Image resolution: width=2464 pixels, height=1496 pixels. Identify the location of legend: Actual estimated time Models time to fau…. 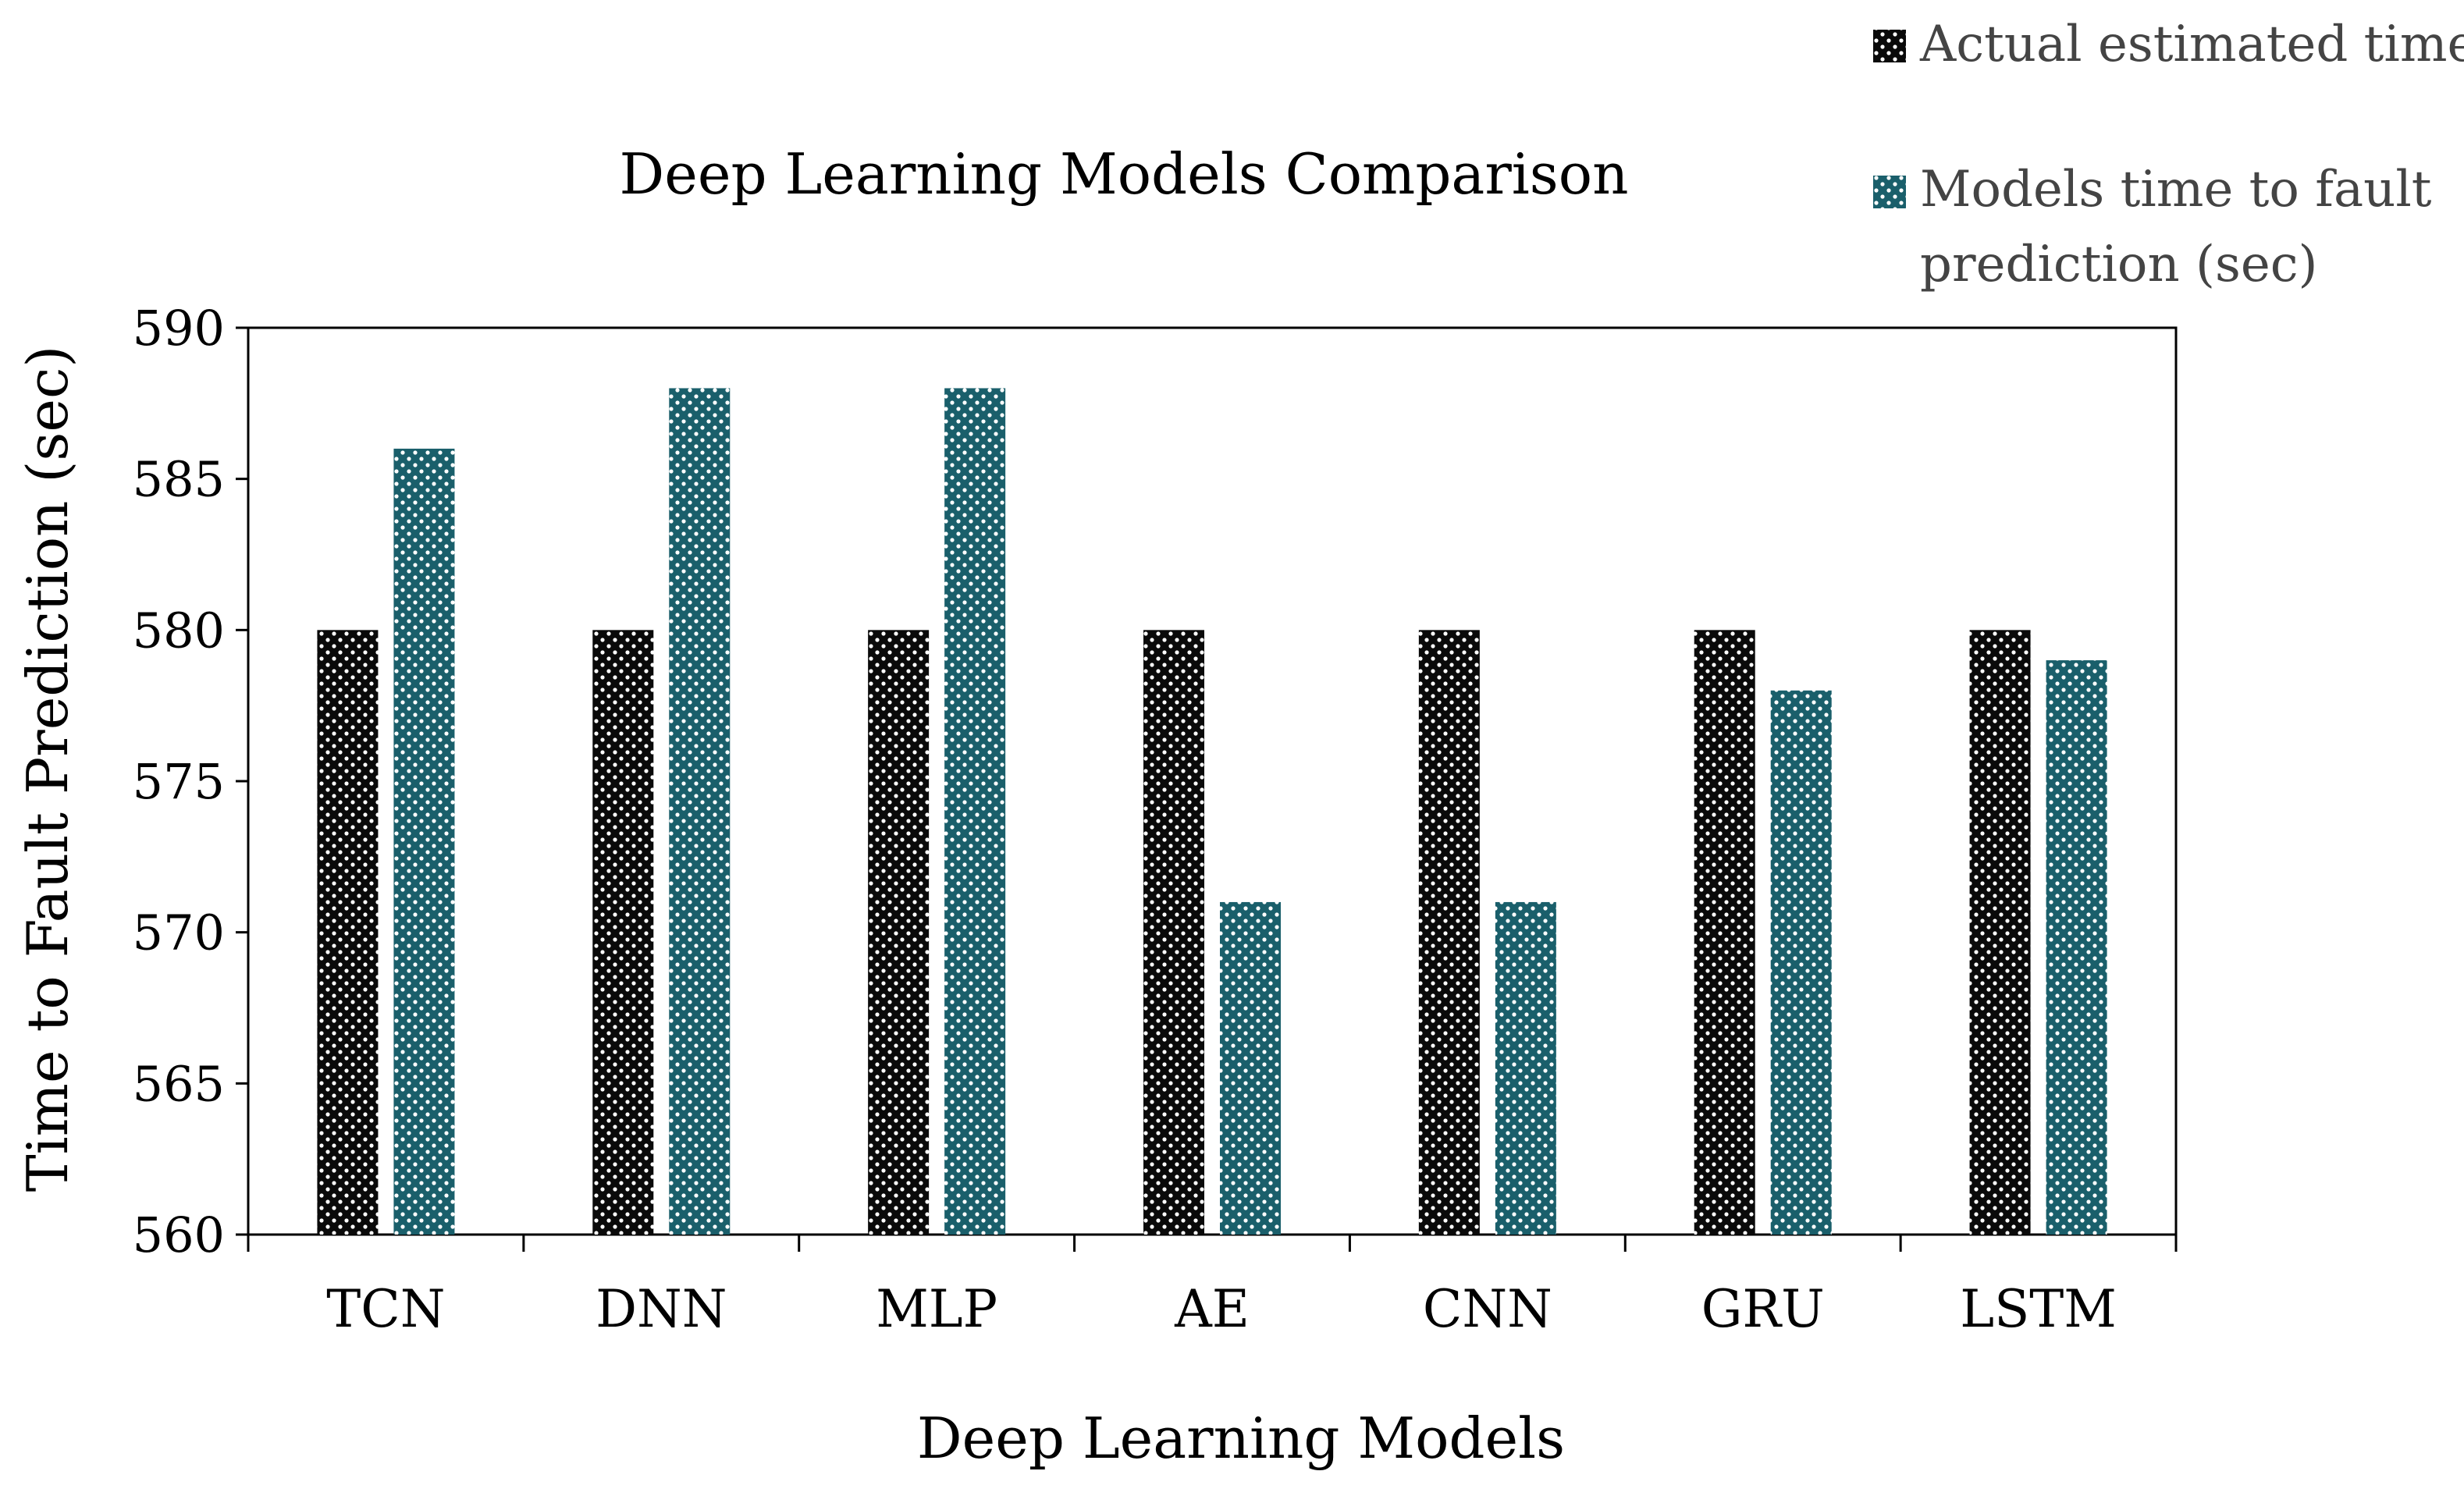
(2168, 155).